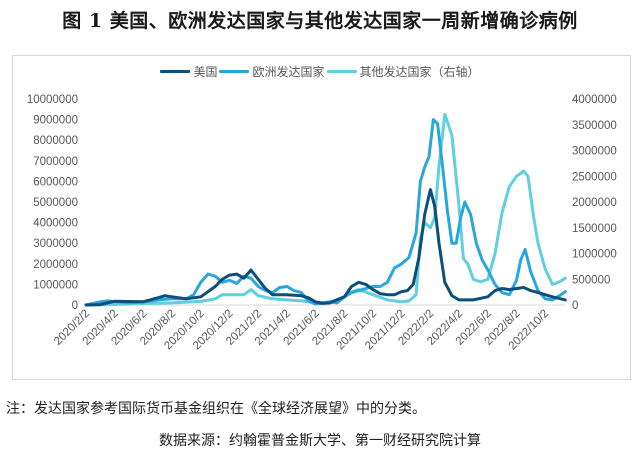 The height and width of the screenshot is (459, 640). Describe the element at coordinates (55, 224) in the screenshot. I see `left-tick-label: 4000000` at that location.